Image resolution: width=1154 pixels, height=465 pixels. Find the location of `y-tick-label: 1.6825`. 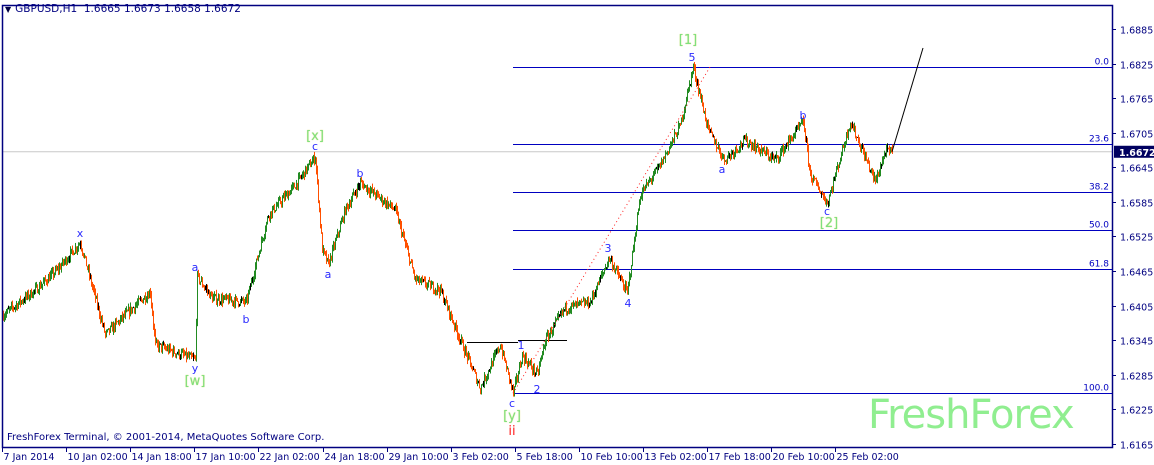

y-tick-label: 1.6825 is located at coordinates (1136, 66).